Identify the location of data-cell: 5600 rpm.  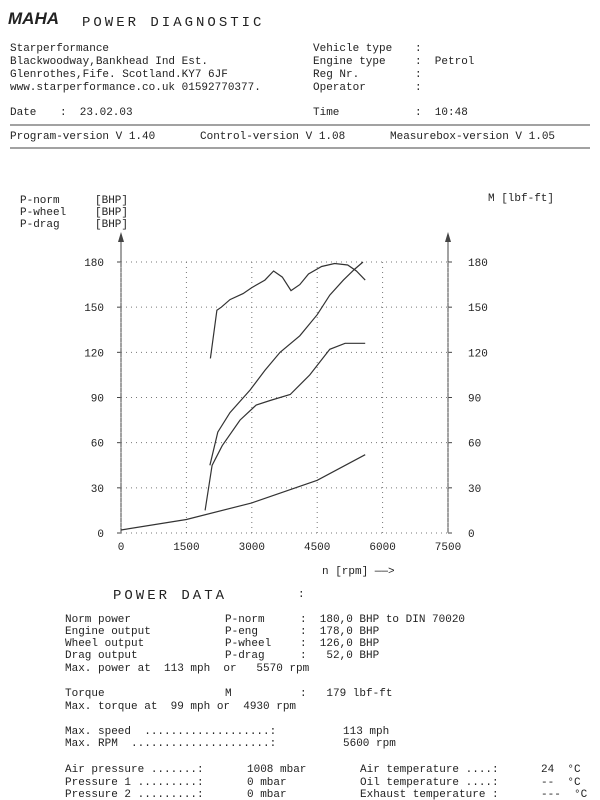
(369, 744).